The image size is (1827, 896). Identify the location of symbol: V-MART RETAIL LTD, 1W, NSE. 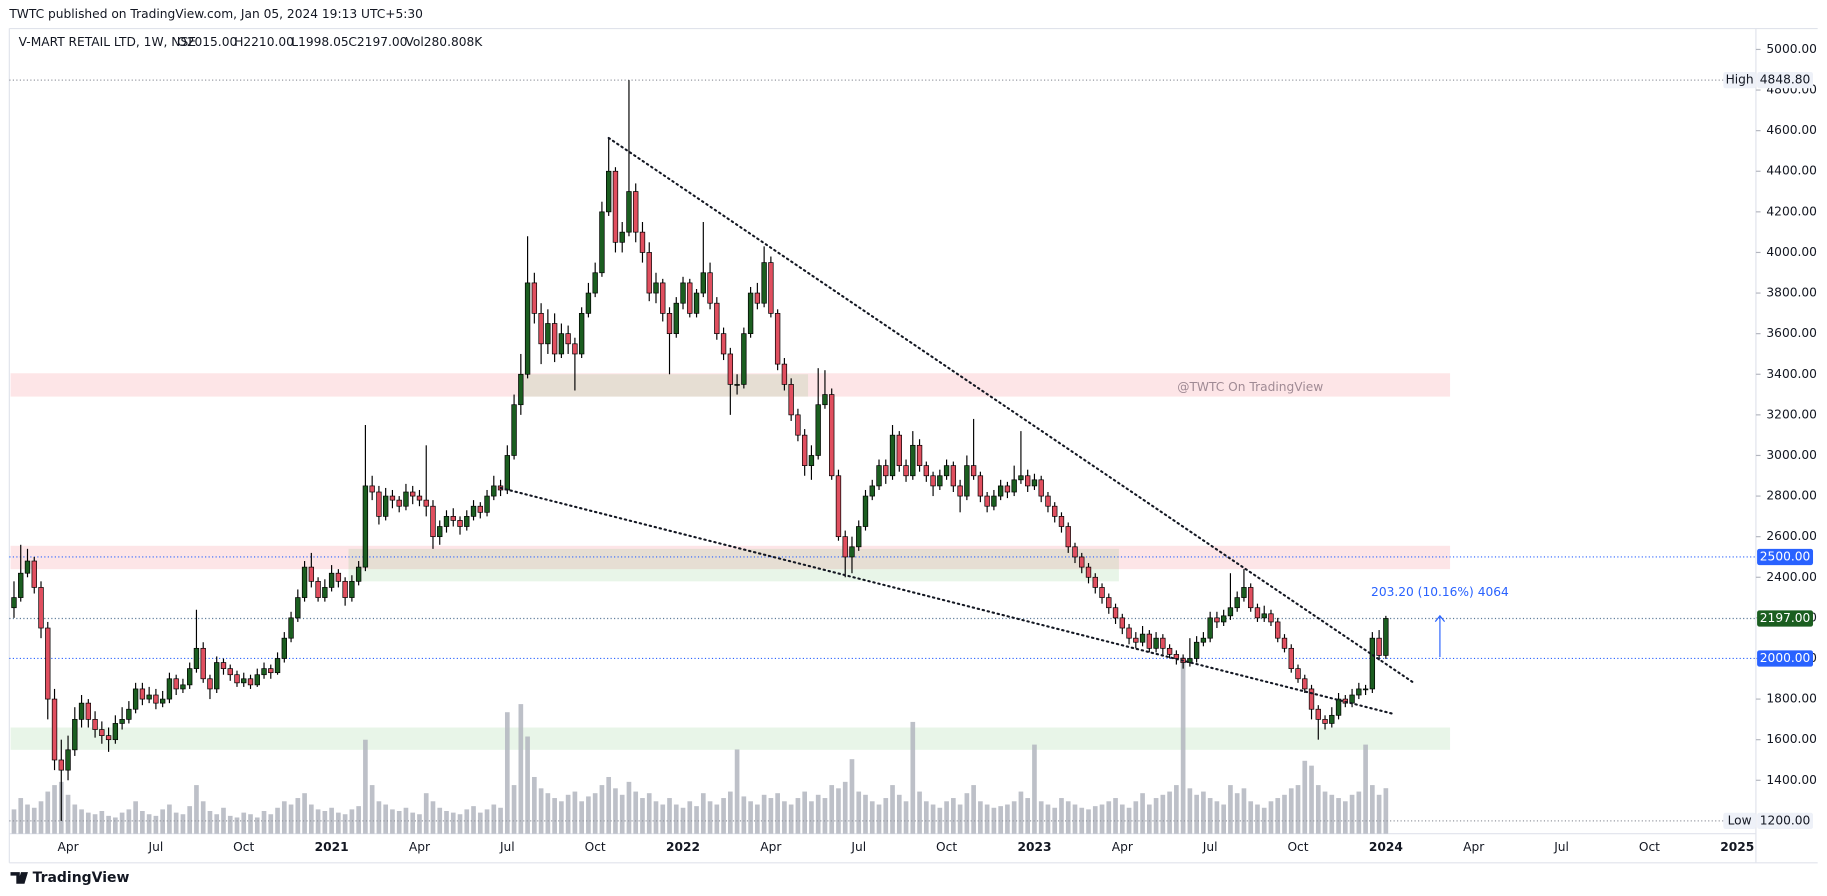
(107, 42).